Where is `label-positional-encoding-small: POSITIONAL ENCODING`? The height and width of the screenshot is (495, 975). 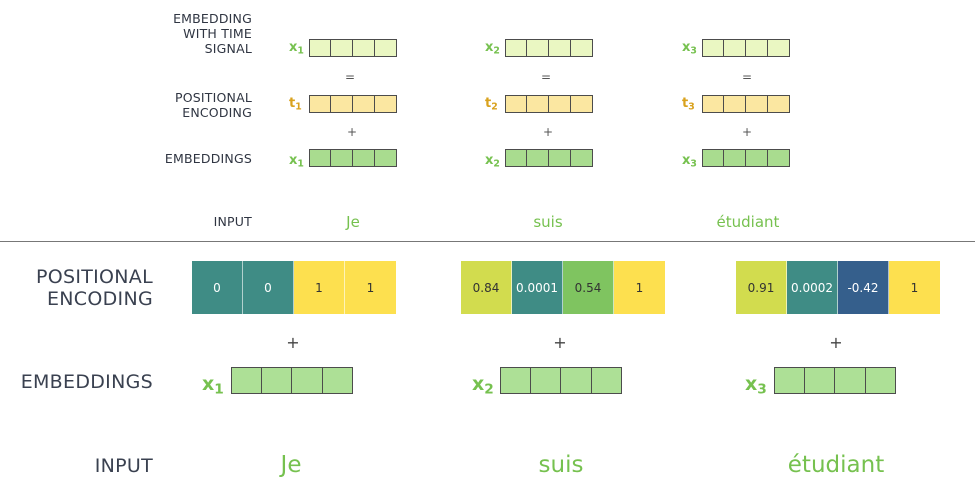
label-positional-encoding-small: POSITIONAL ENCODING is located at coordinates (213, 105).